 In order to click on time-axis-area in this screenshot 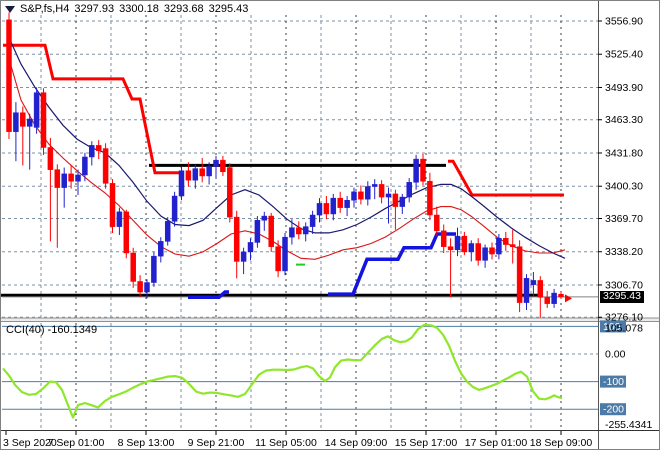, I will do `click(330, 440)`.